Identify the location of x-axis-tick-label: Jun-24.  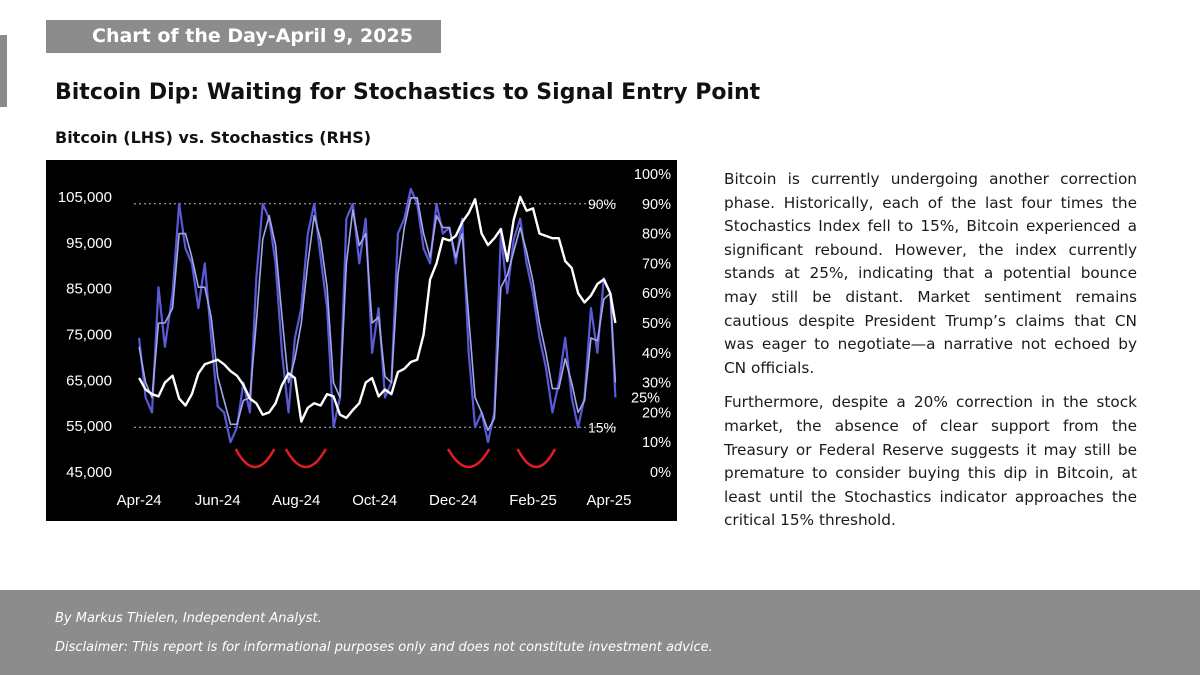
(218, 500).